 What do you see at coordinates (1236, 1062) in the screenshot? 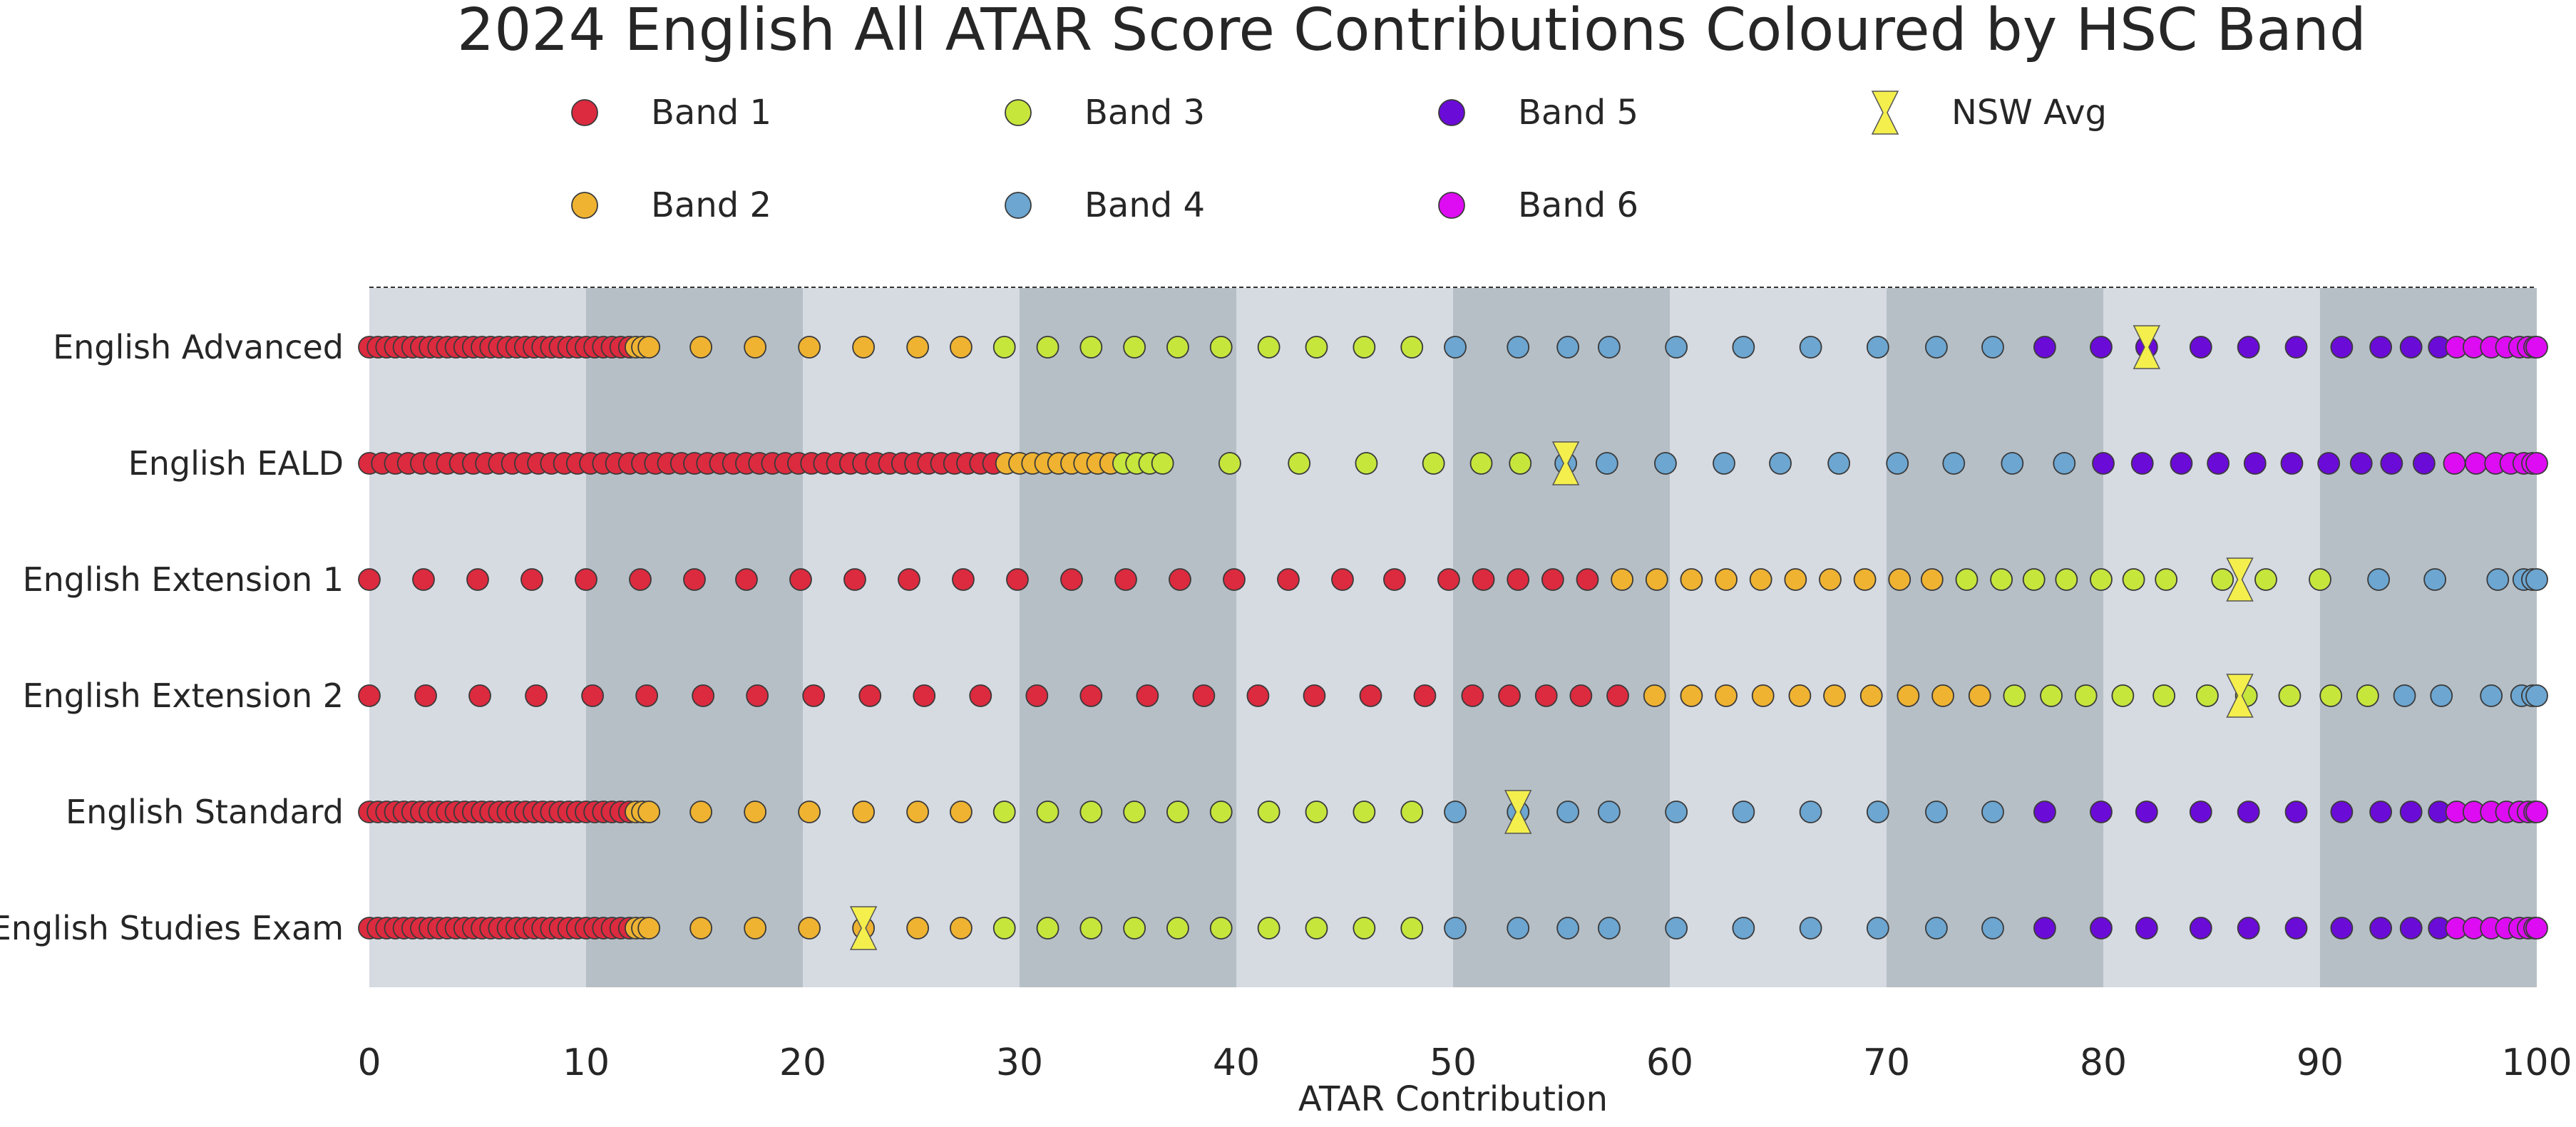
I see `x-tick-label: 40` at bounding box center [1236, 1062].